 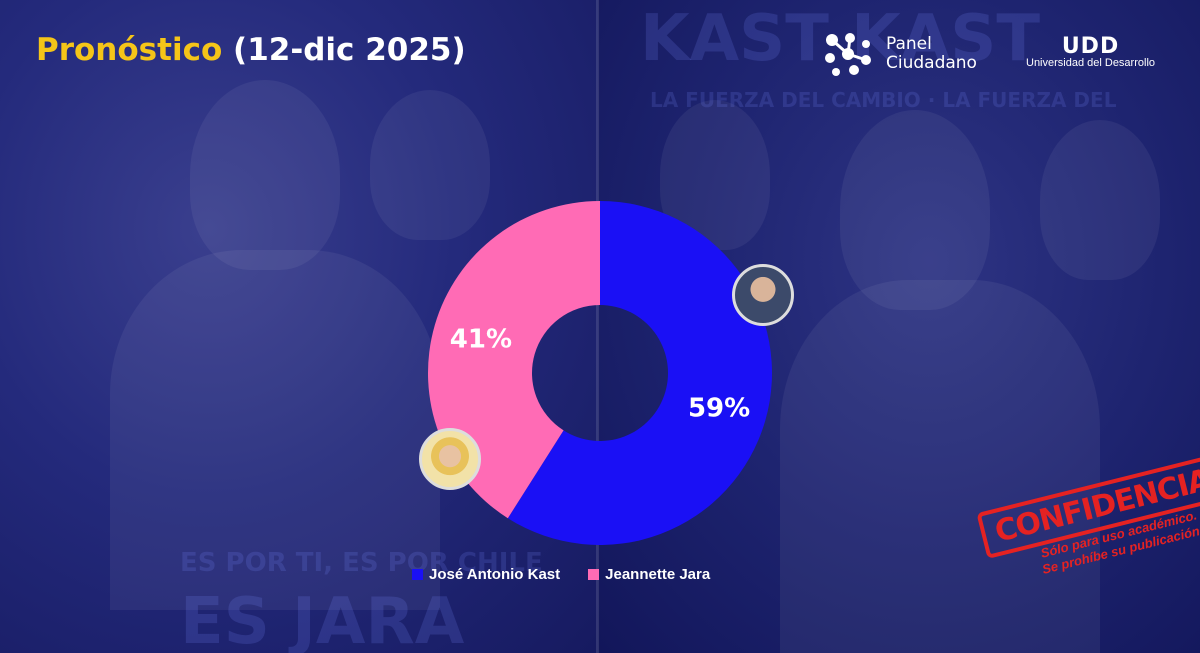 I want to click on legend-label-kast: José Antonio Kast, so click(x=495, y=574).